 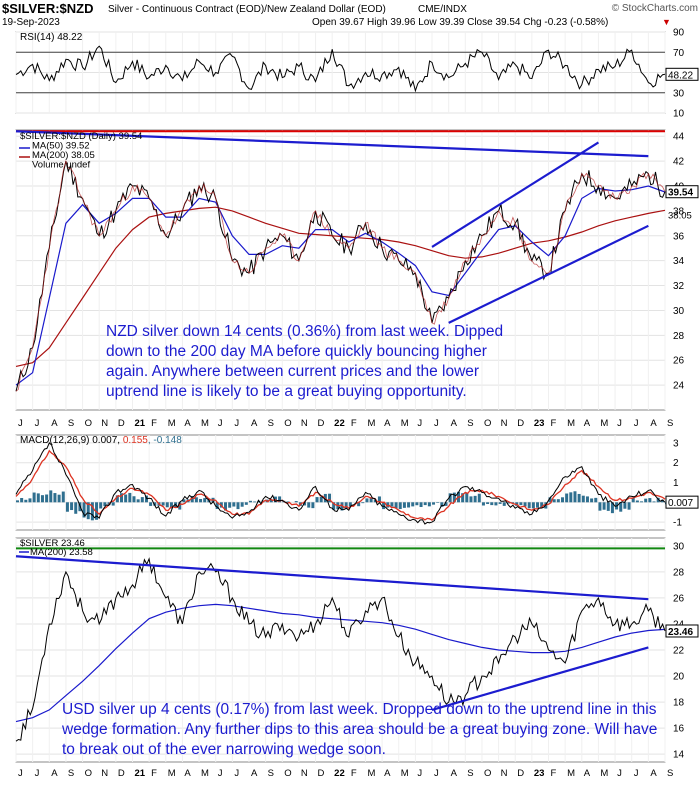 I want to click on macd-legend-part: , -0.148, so click(x=165, y=440).